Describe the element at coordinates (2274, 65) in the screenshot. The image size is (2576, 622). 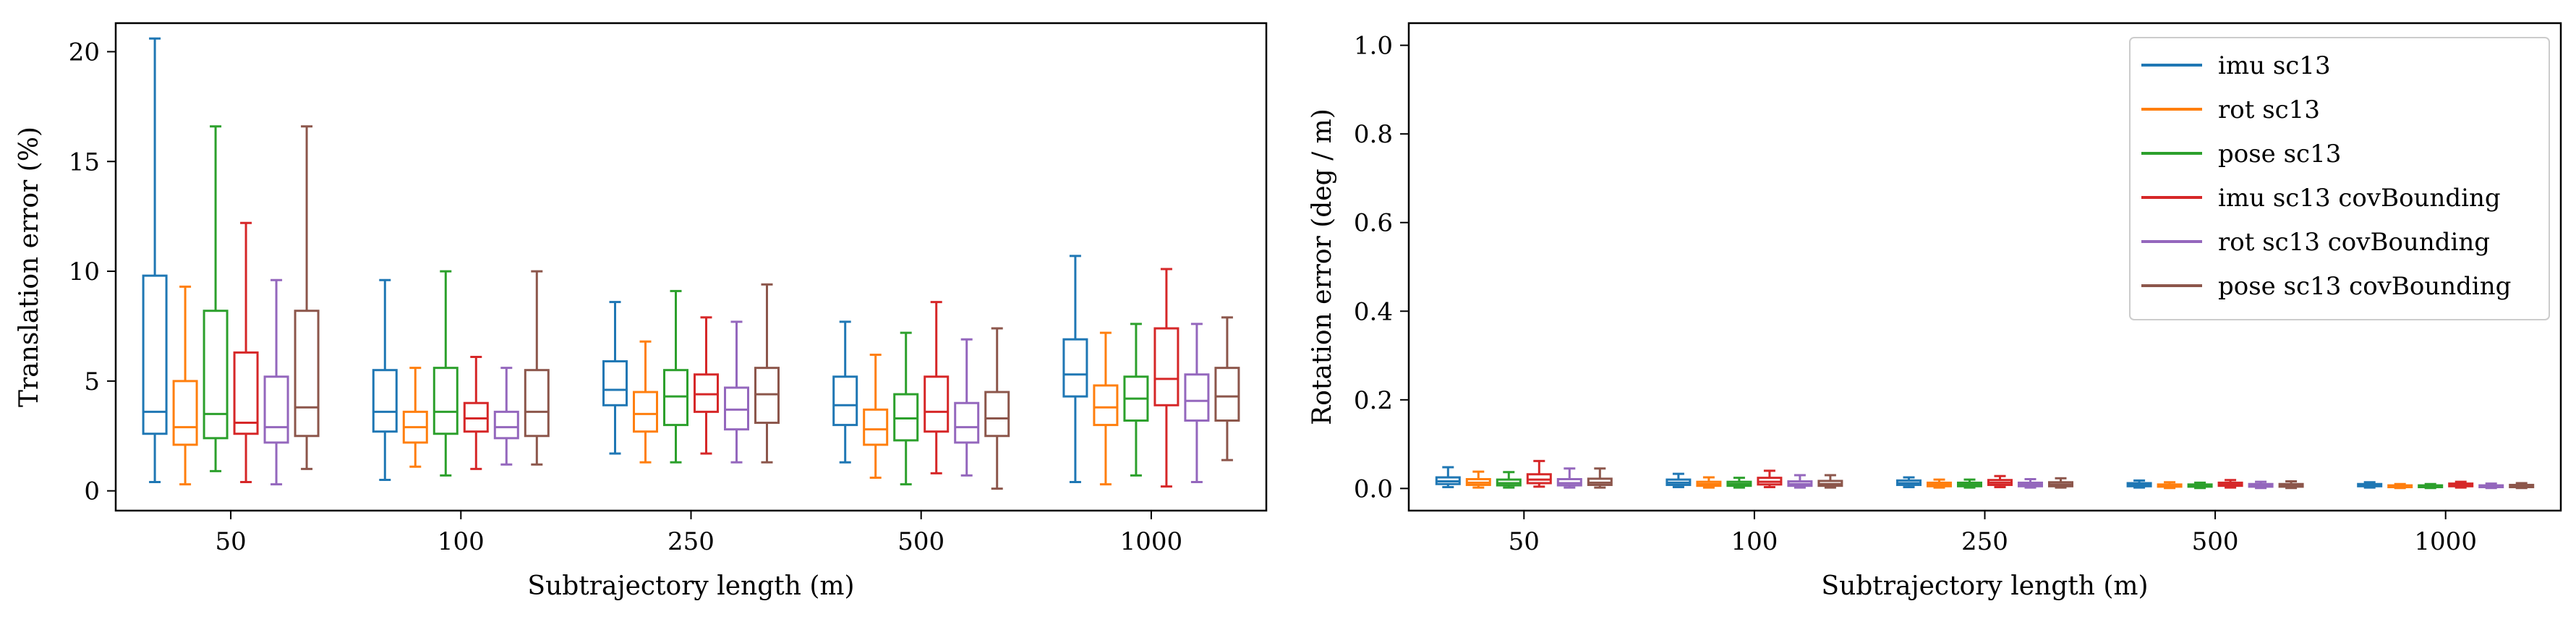
I see `legend-label-0: imu sc13` at that location.